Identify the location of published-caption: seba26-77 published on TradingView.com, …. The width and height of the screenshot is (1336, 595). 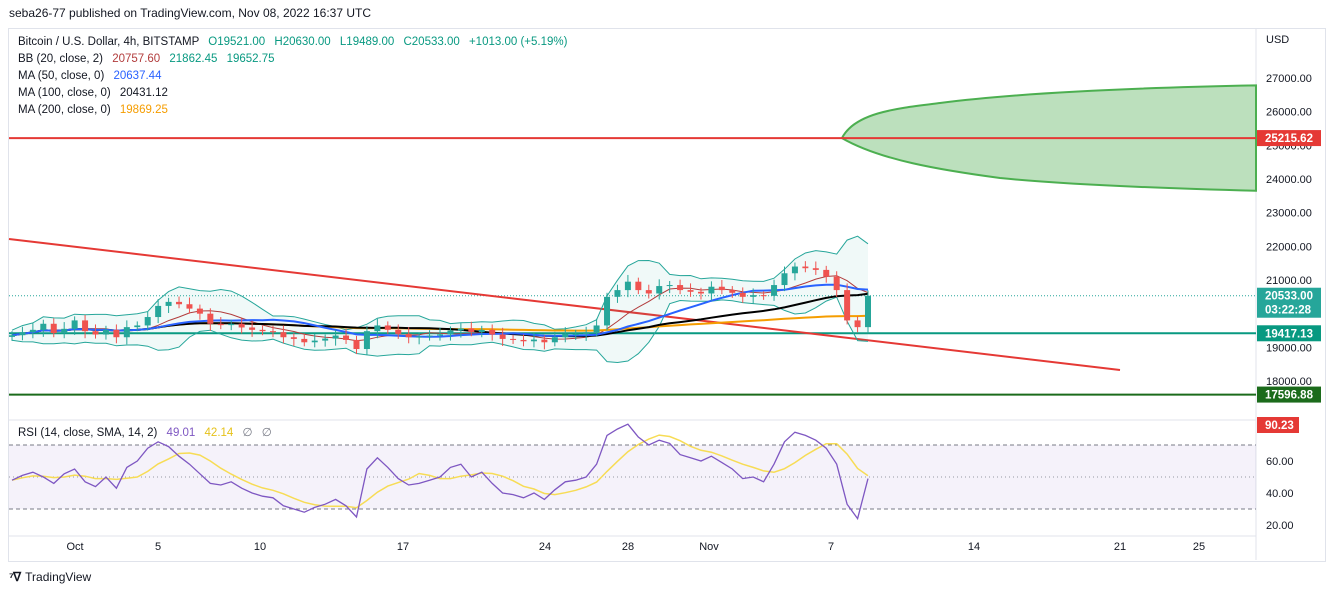
(190, 13).